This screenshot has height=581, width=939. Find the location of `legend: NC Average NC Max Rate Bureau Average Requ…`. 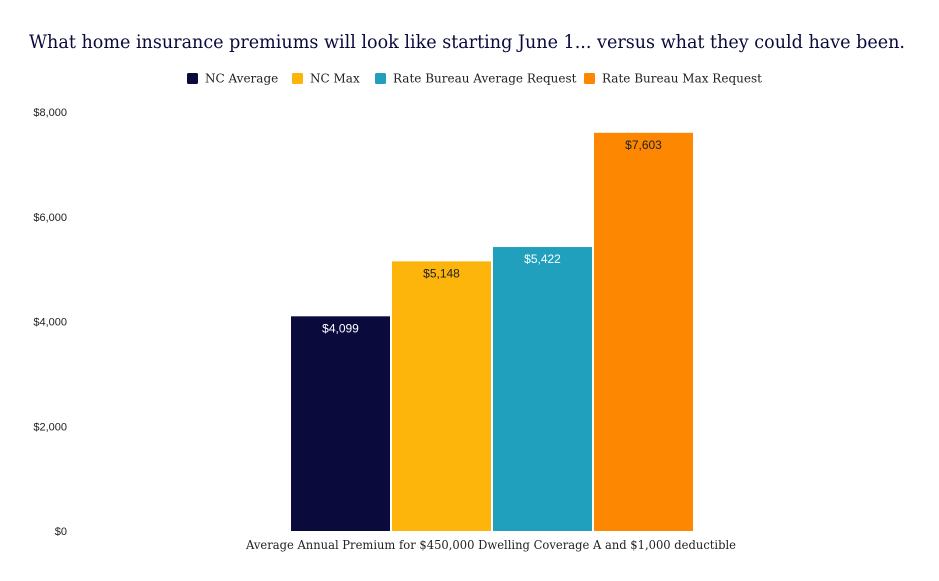

legend: NC Average NC Max Rate Bureau Average Requ… is located at coordinates (474, 79).